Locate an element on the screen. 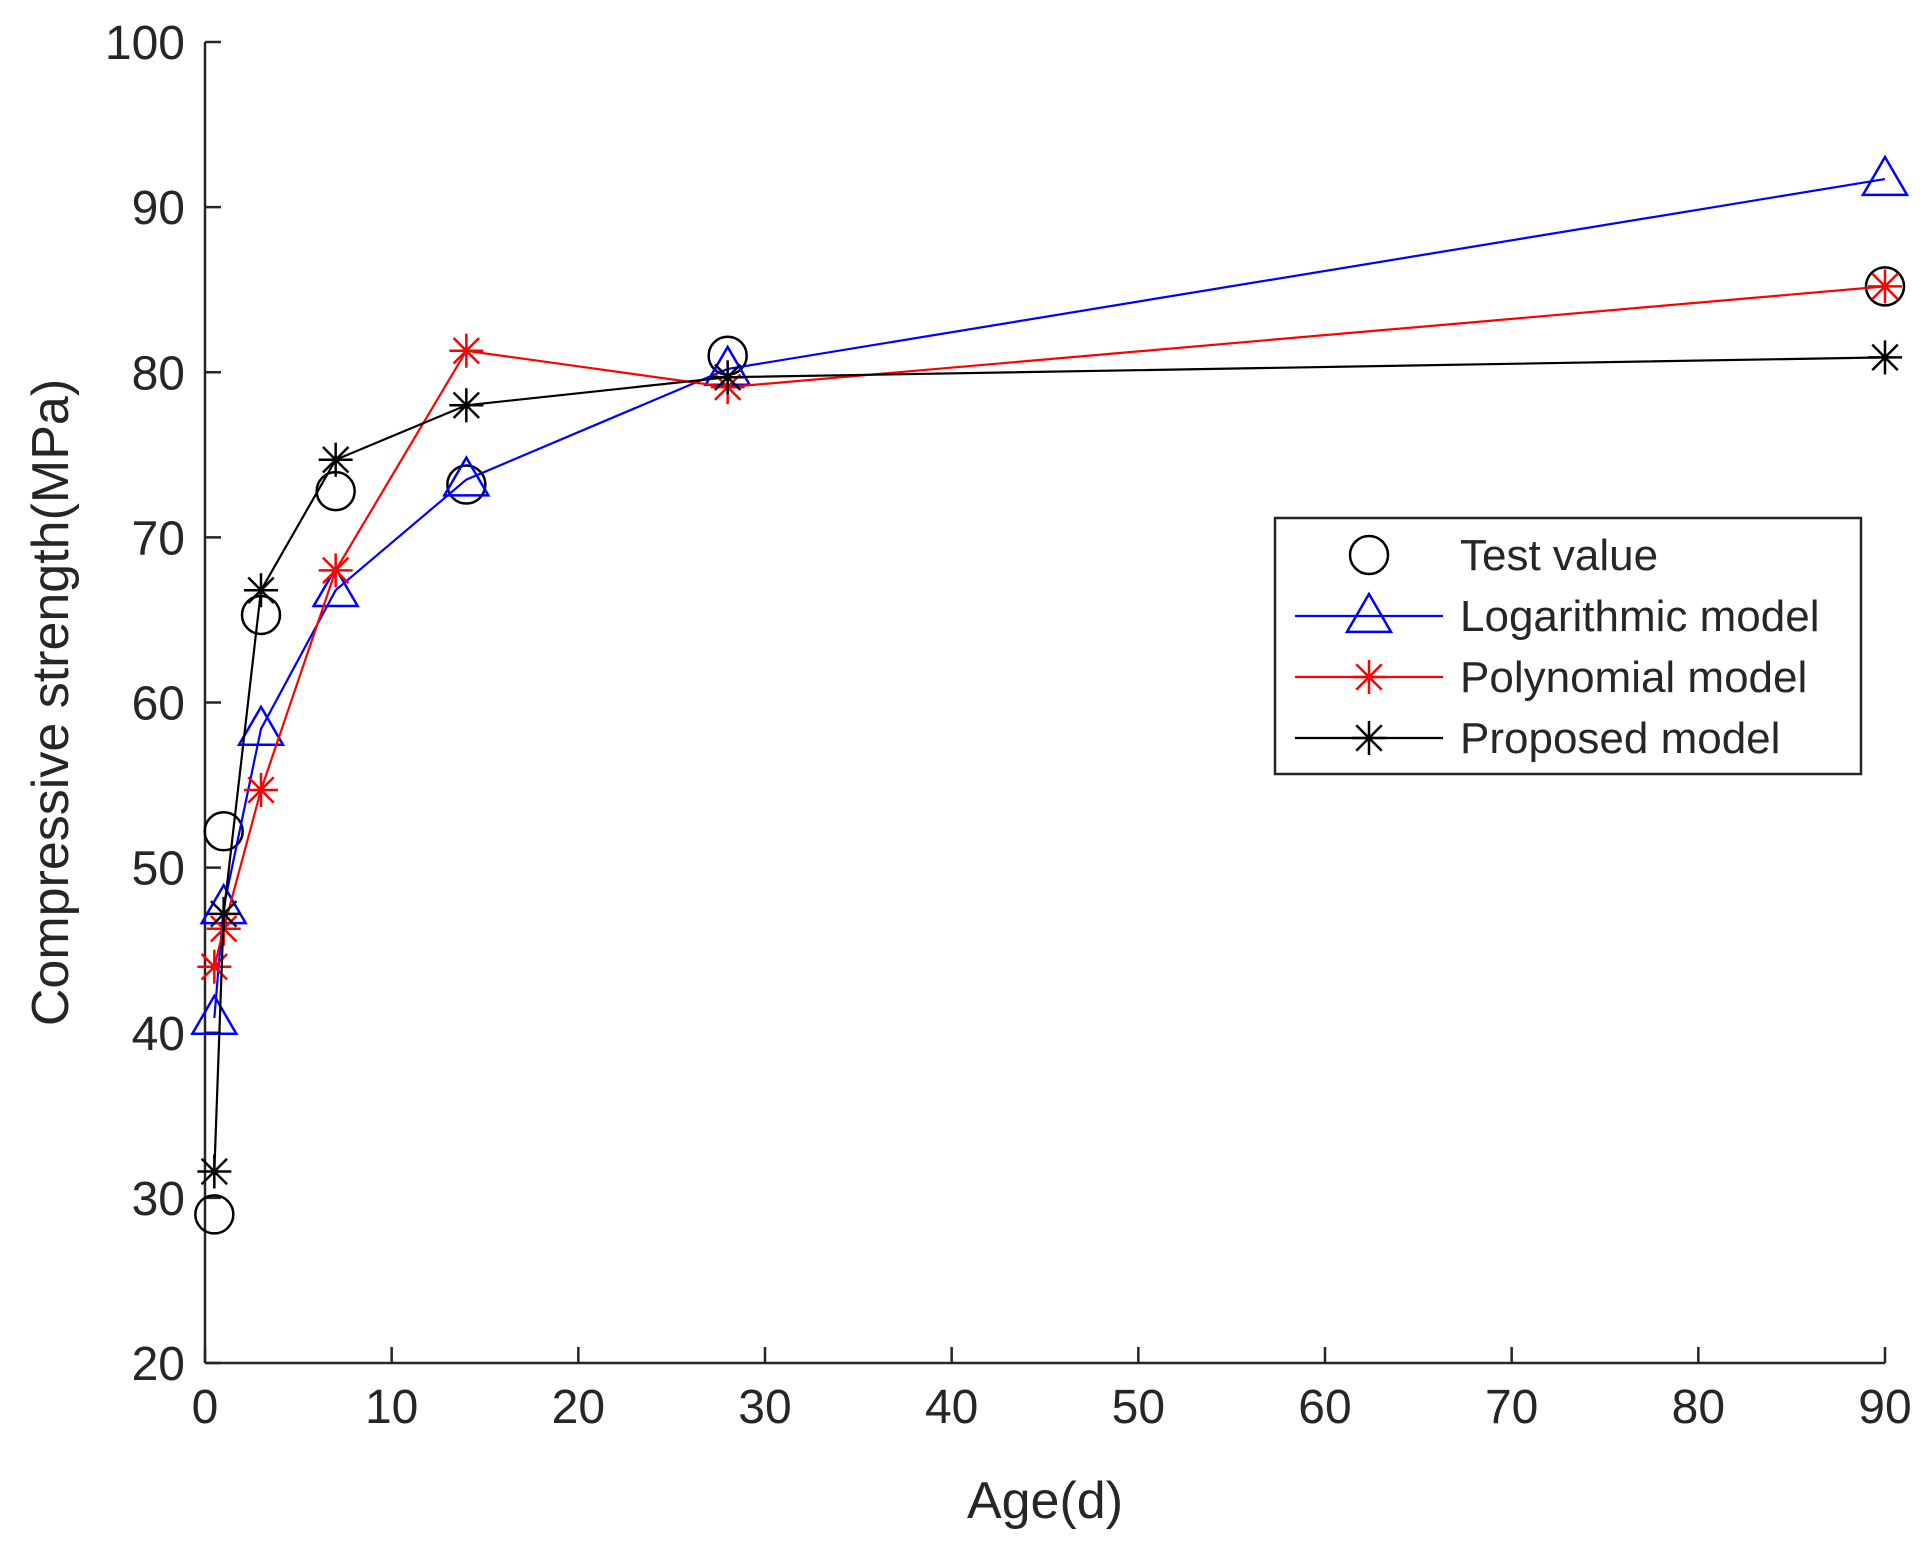  y-tick-label: 20 is located at coordinates (158, 1364).